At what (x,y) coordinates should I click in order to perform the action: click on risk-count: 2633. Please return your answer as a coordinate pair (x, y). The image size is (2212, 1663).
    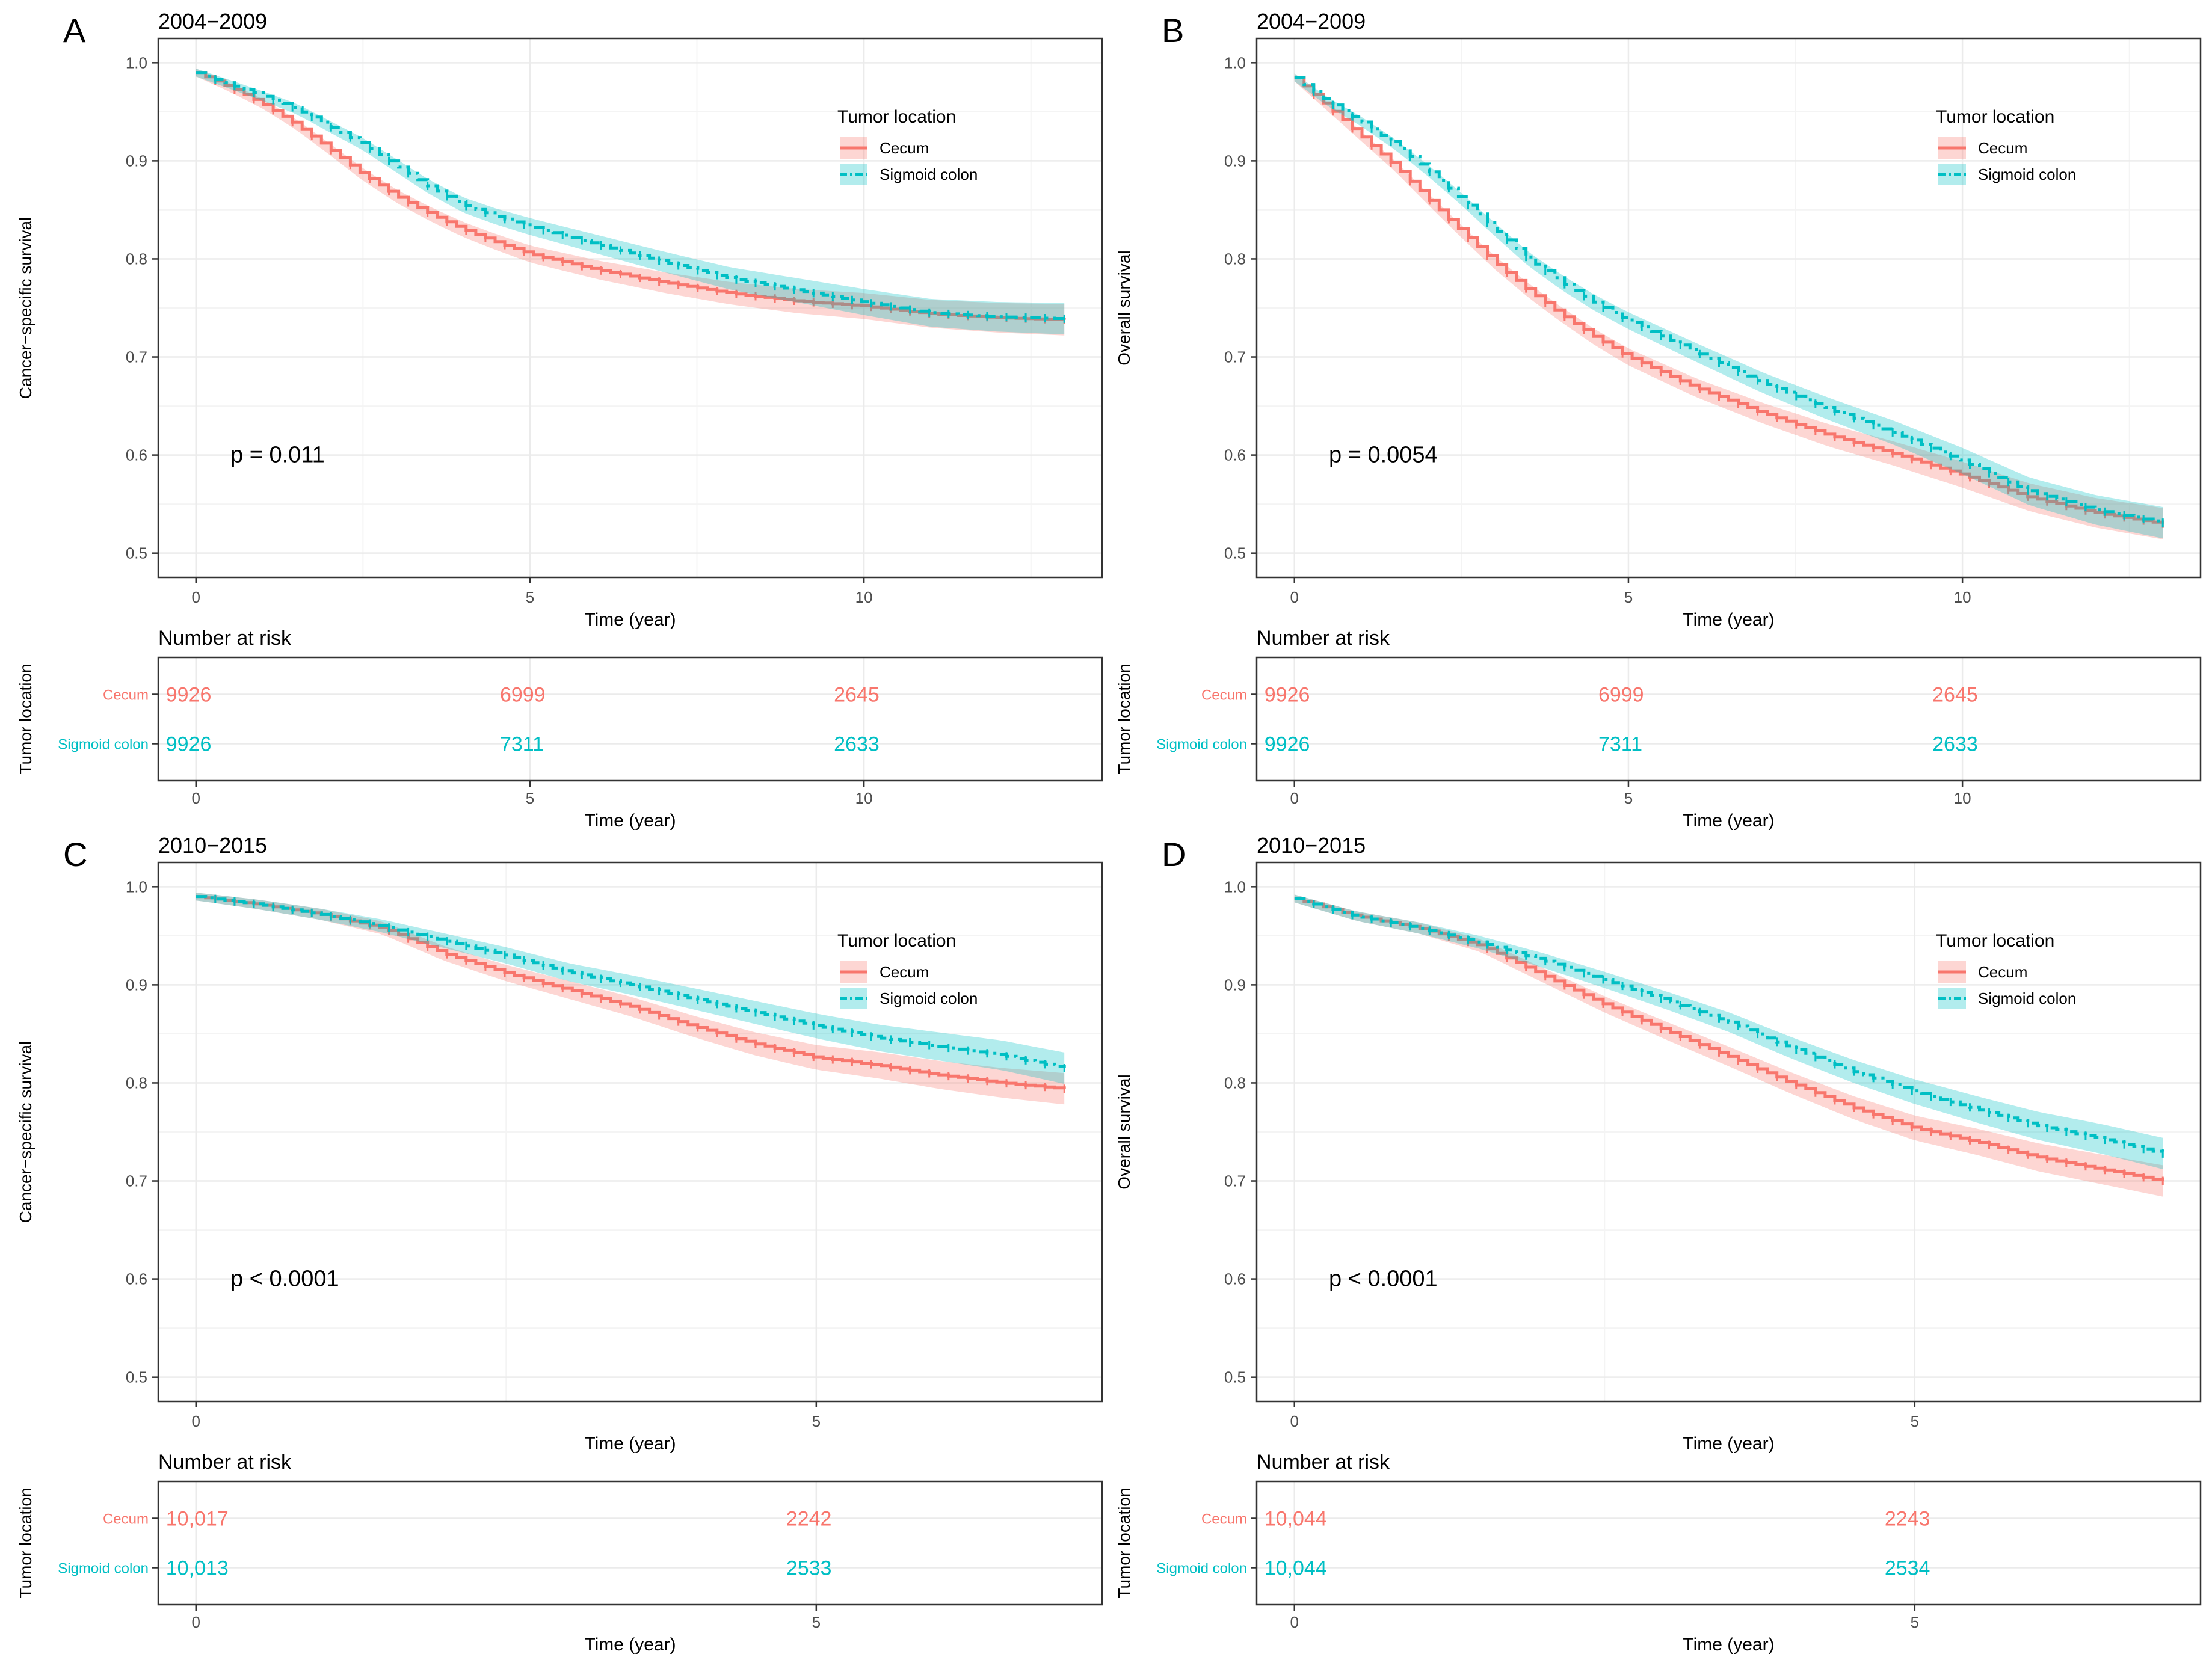
    Looking at the image, I should click on (1955, 745).